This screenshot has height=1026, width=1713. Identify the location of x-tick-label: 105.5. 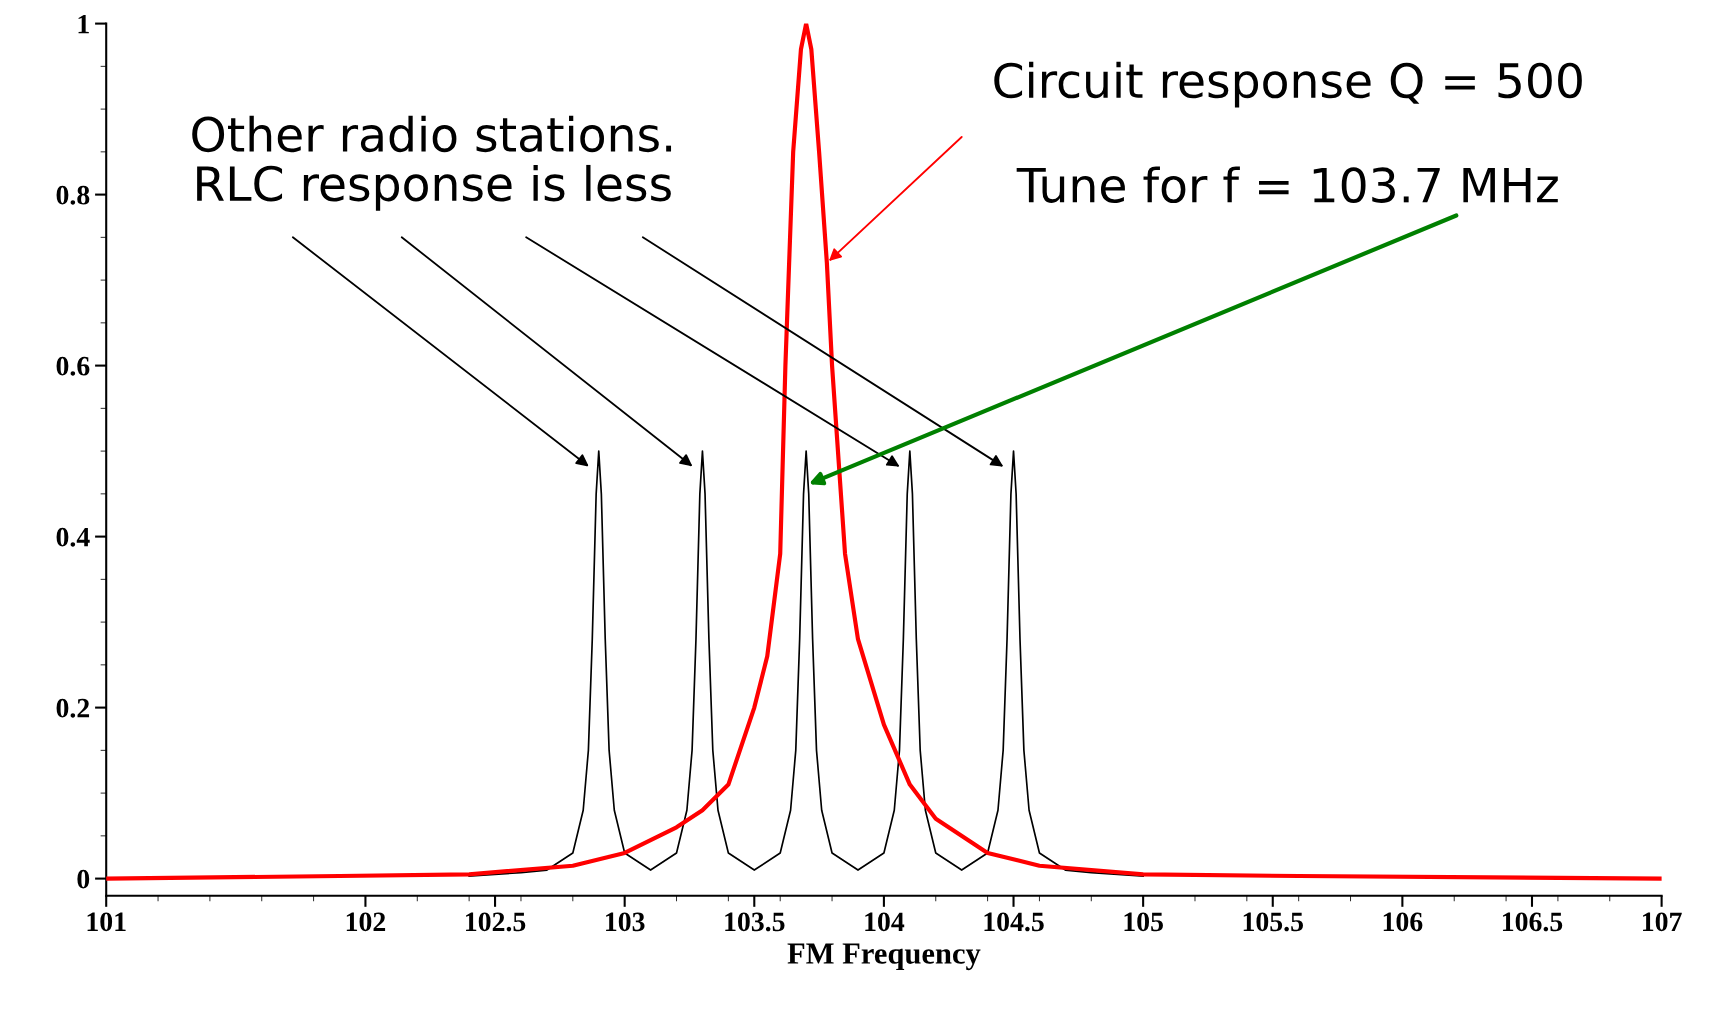
(1273, 922).